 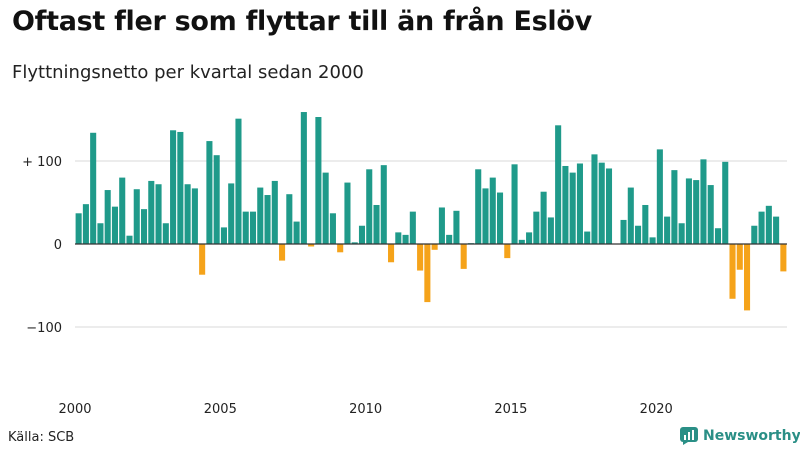 What do you see at coordinates (42, 245) in the screenshot?
I see `y-axis-labels: + 100 0 −100` at bounding box center [42, 245].